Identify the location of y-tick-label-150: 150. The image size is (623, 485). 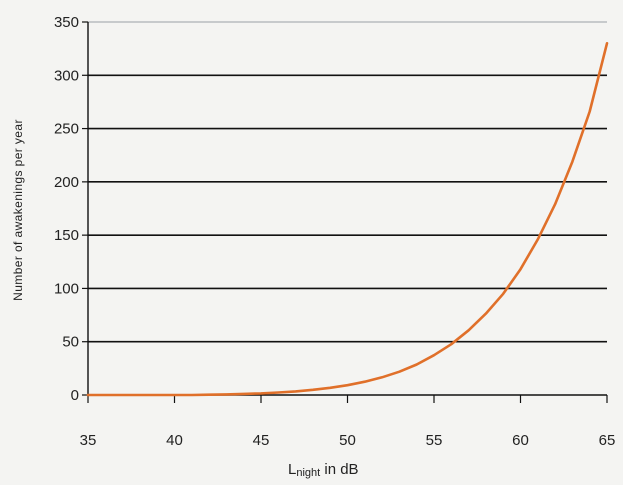
(66, 235).